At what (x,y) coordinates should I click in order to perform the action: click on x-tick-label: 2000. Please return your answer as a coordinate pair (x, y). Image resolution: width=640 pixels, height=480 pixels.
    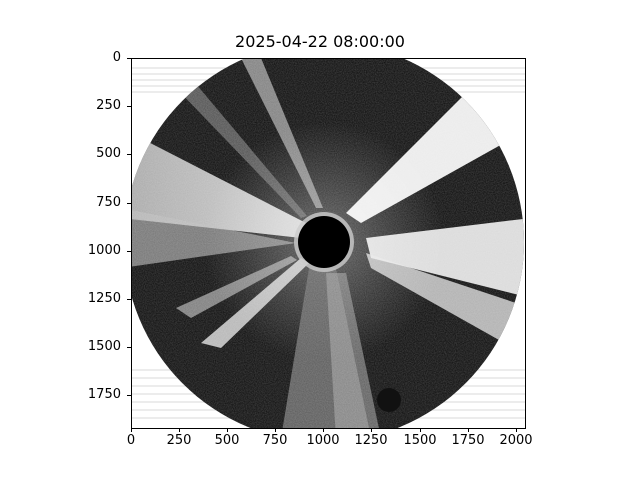
    Looking at the image, I should click on (516, 440).